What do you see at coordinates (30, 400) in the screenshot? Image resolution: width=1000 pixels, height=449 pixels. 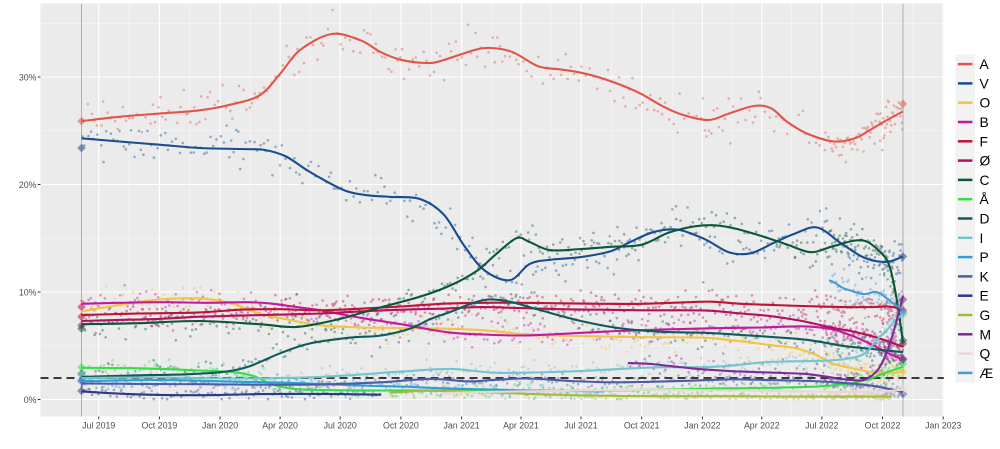 I see `svg-text: 0%` at bounding box center [30, 400].